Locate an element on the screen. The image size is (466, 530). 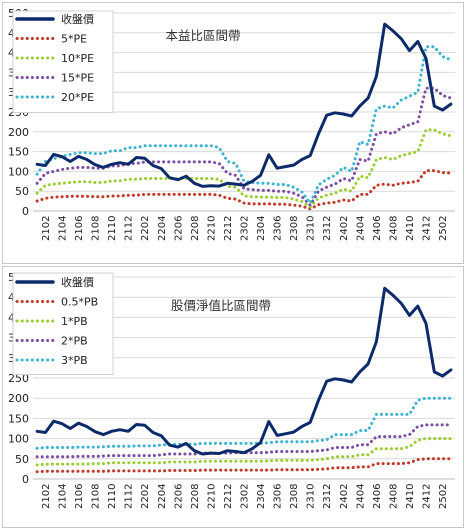
legend-label: 1*PB is located at coordinates (74, 321).